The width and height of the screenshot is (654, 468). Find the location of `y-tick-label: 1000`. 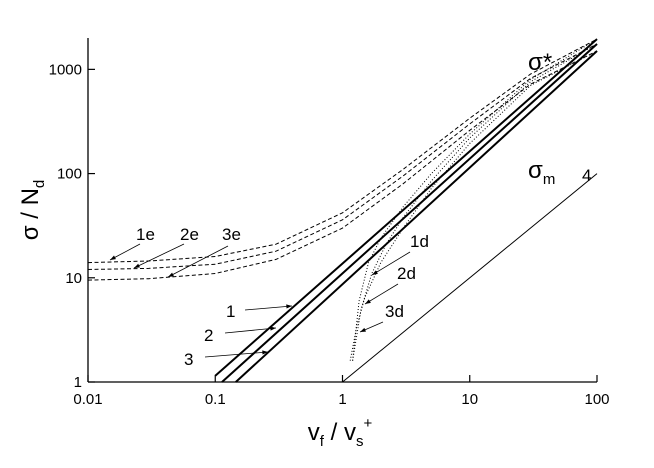

y-tick-label: 1000 is located at coordinates (65, 69).